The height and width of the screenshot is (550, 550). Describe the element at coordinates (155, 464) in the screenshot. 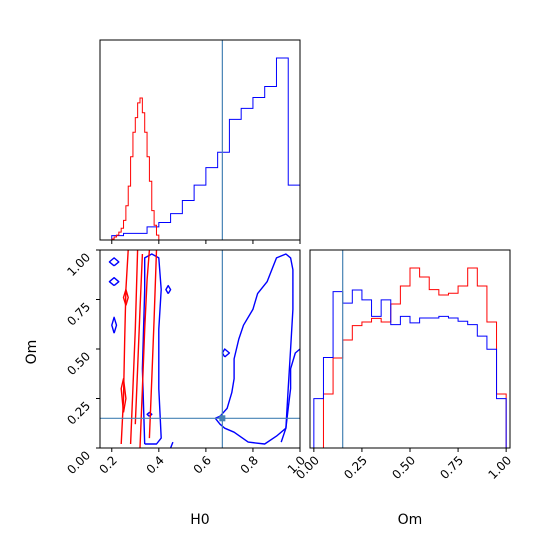

I see `h0-tick-label-1: 0.4` at that location.